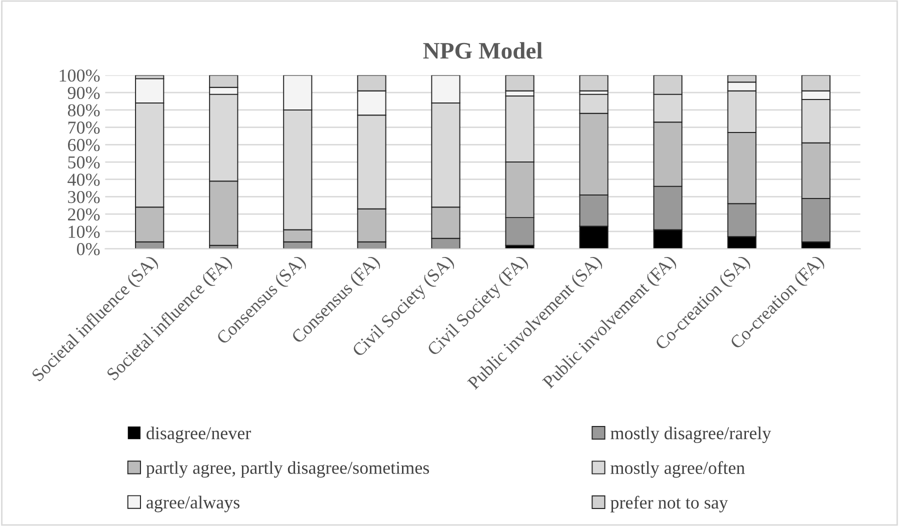 This screenshot has height=526, width=899. What do you see at coordinates (84, 128) in the screenshot?
I see `y-tick-label: 70%` at bounding box center [84, 128].